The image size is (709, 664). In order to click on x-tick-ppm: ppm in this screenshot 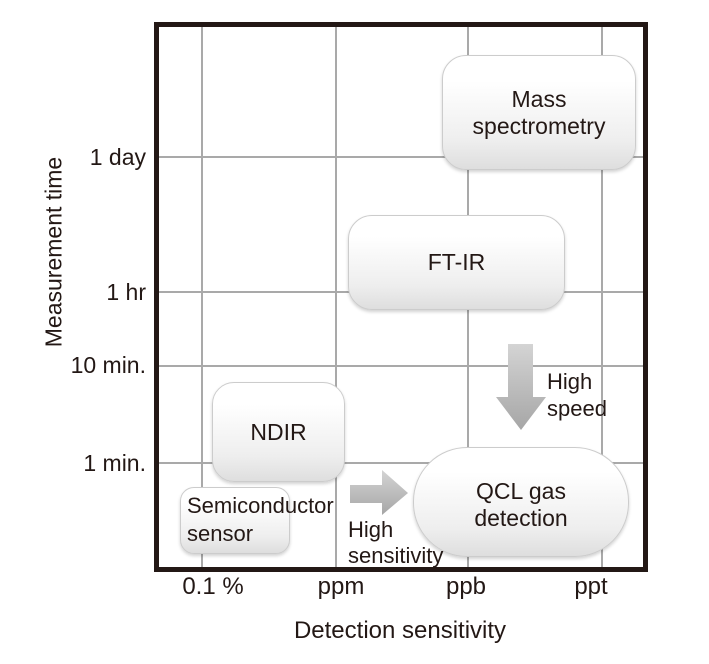, I will do `click(341, 586)`.